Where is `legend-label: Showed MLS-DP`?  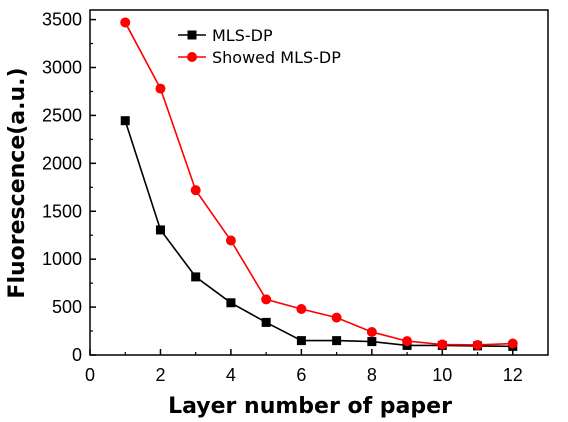
legend-label: Showed MLS-DP is located at coordinates (276, 57).